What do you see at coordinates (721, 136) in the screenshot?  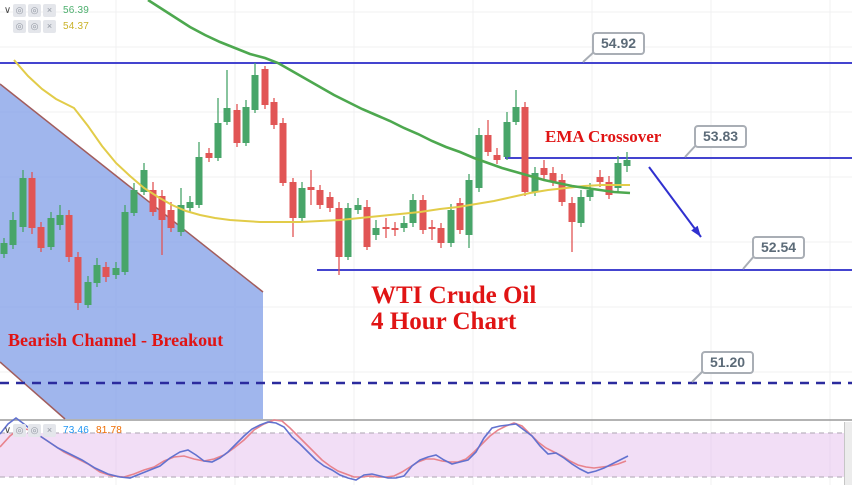 I see `price-level-label: 53.83` at bounding box center [721, 136].